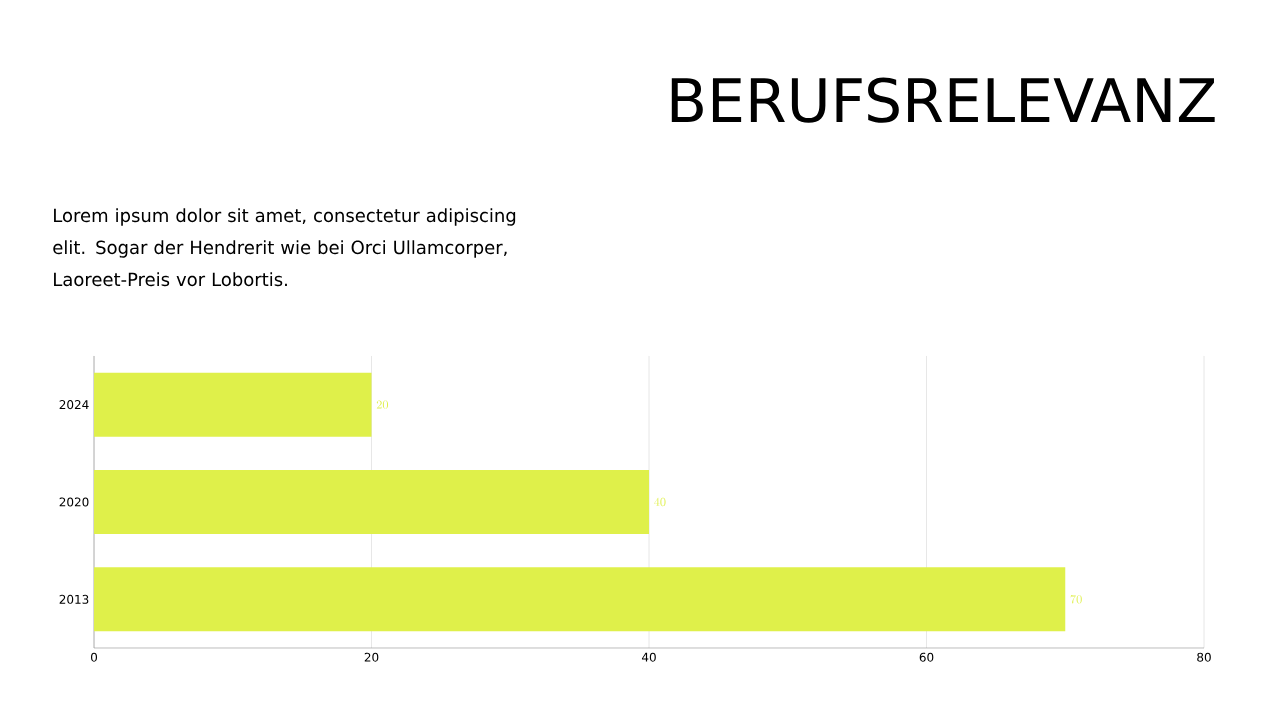 This screenshot has width=1280, height=720. Describe the element at coordinates (660, 502) in the screenshot. I see `data-label: 40` at that location.